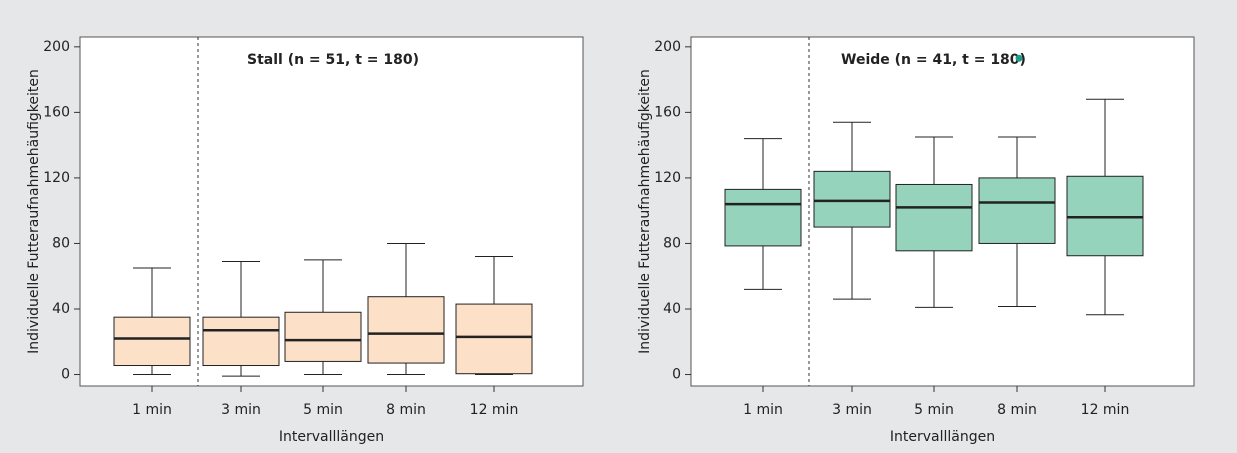 This screenshot has height=453, width=1237. Describe the element at coordinates (333, 60) in the screenshot. I see `annotation: Stall (n = 51, t = 180)` at that location.